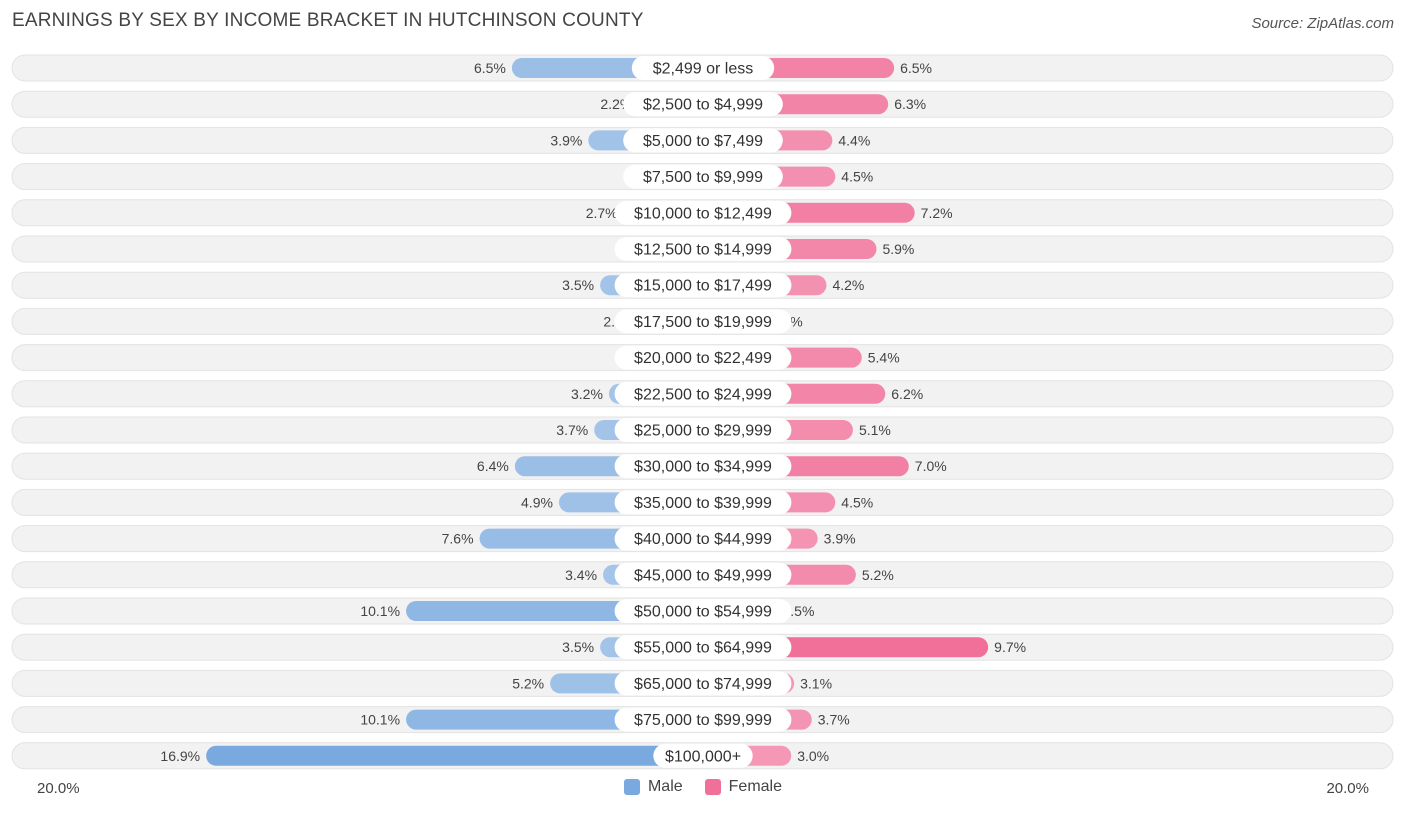 The height and width of the screenshot is (813, 1406). What do you see at coordinates (916, 68) in the screenshot?
I see `value-label-female: 6.5%` at bounding box center [916, 68].